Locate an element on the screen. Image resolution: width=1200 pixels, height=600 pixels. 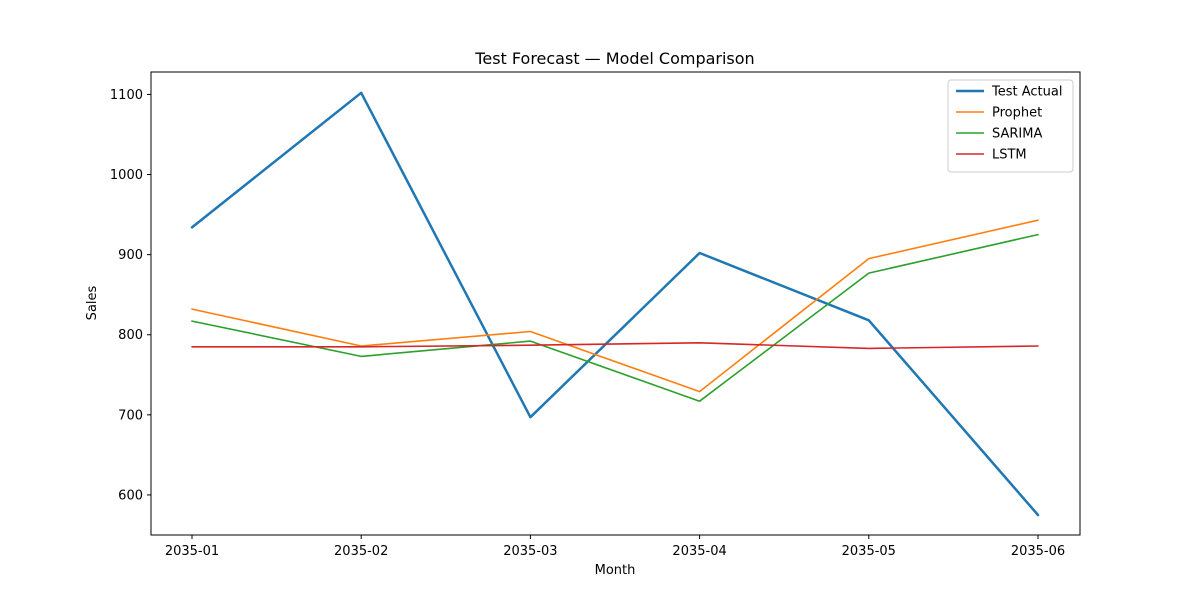
x-axis-label: Month is located at coordinates (615, 570).